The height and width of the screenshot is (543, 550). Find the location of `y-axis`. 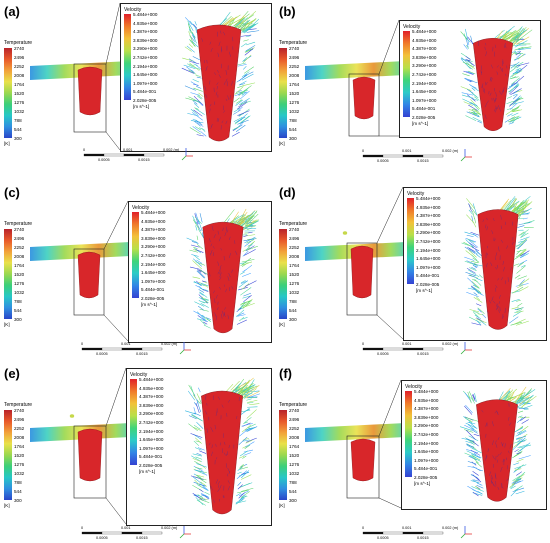

y-axis is located at coordinates (463, 159).